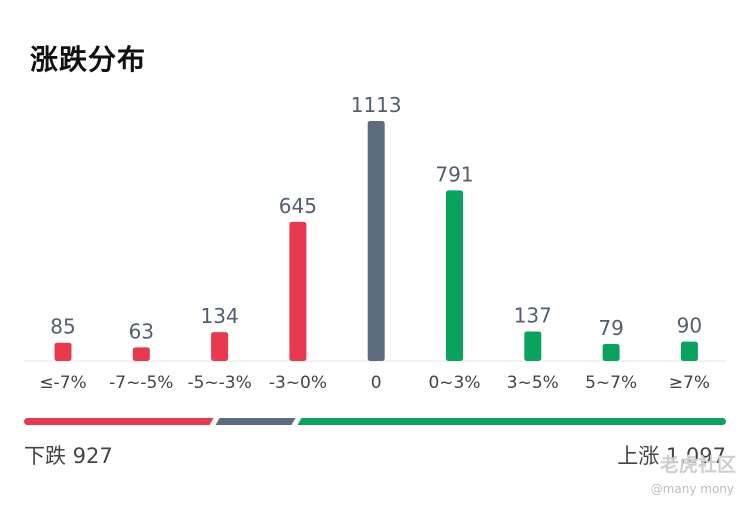 This screenshot has height=507, width=750. I want to click on value-label-1: 63, so click(141, 331).